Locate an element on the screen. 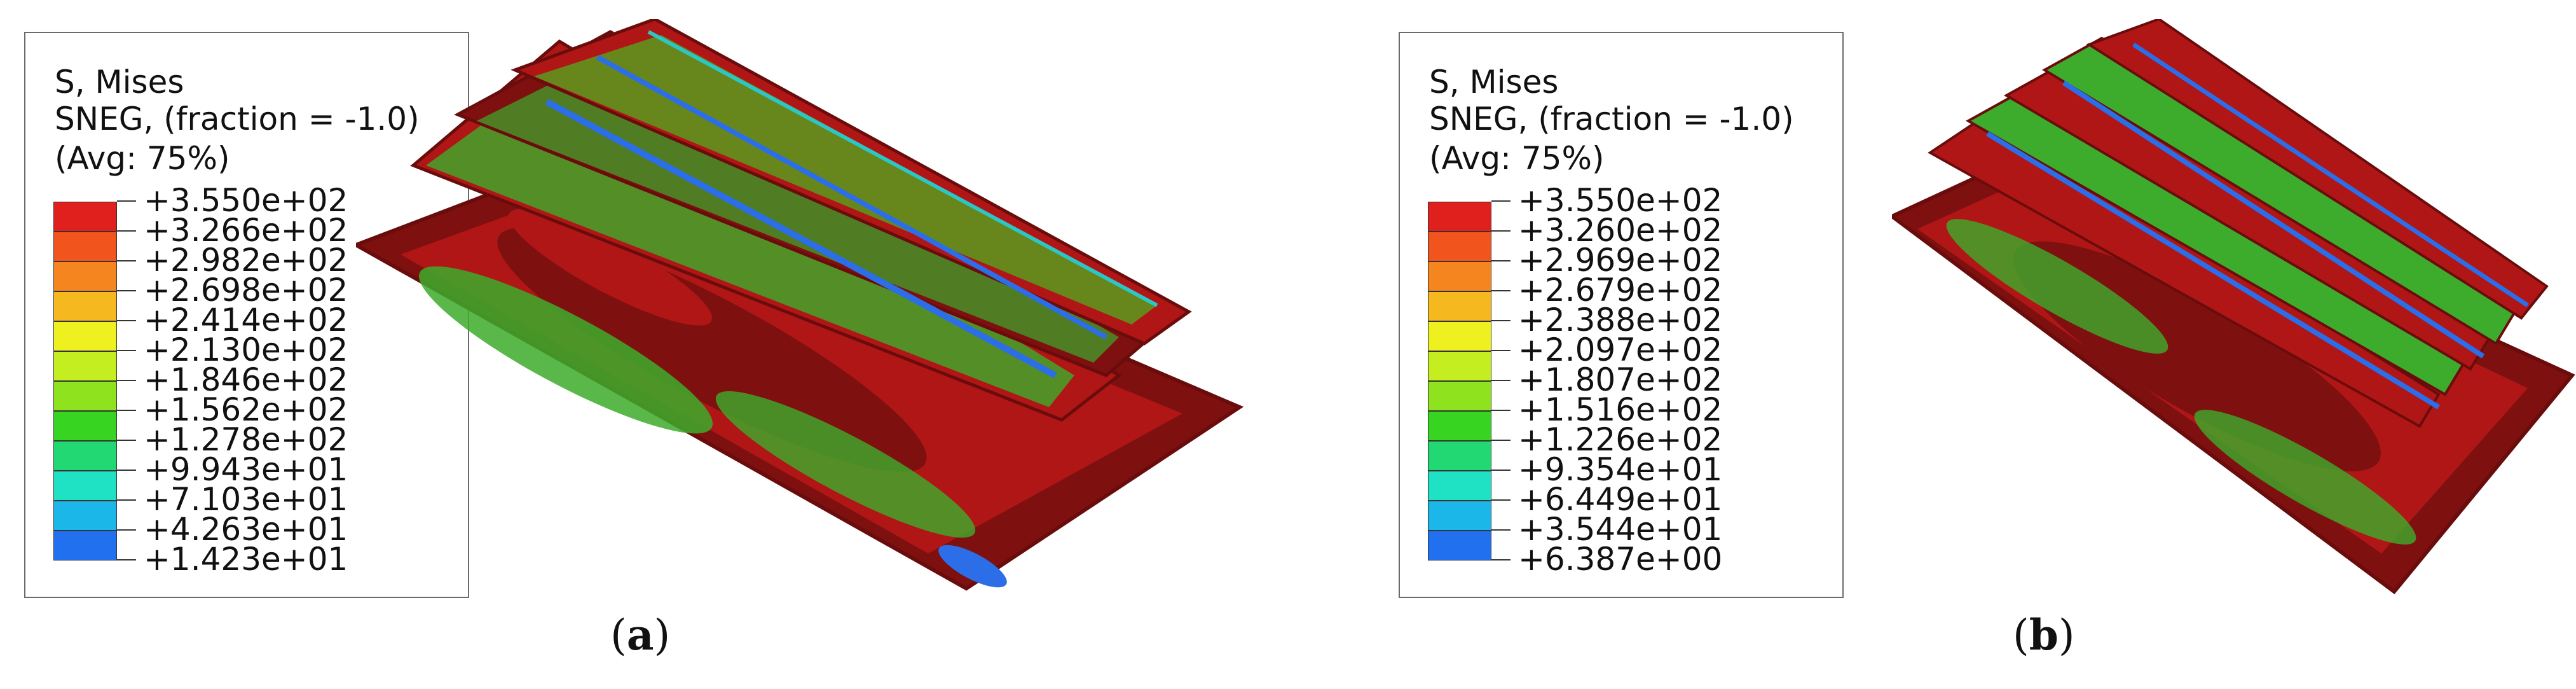 Image resolution: width=2576 pixels, height=689 pixels. tick-label: +6.387e+00 is located at coordinates (1620, 559).